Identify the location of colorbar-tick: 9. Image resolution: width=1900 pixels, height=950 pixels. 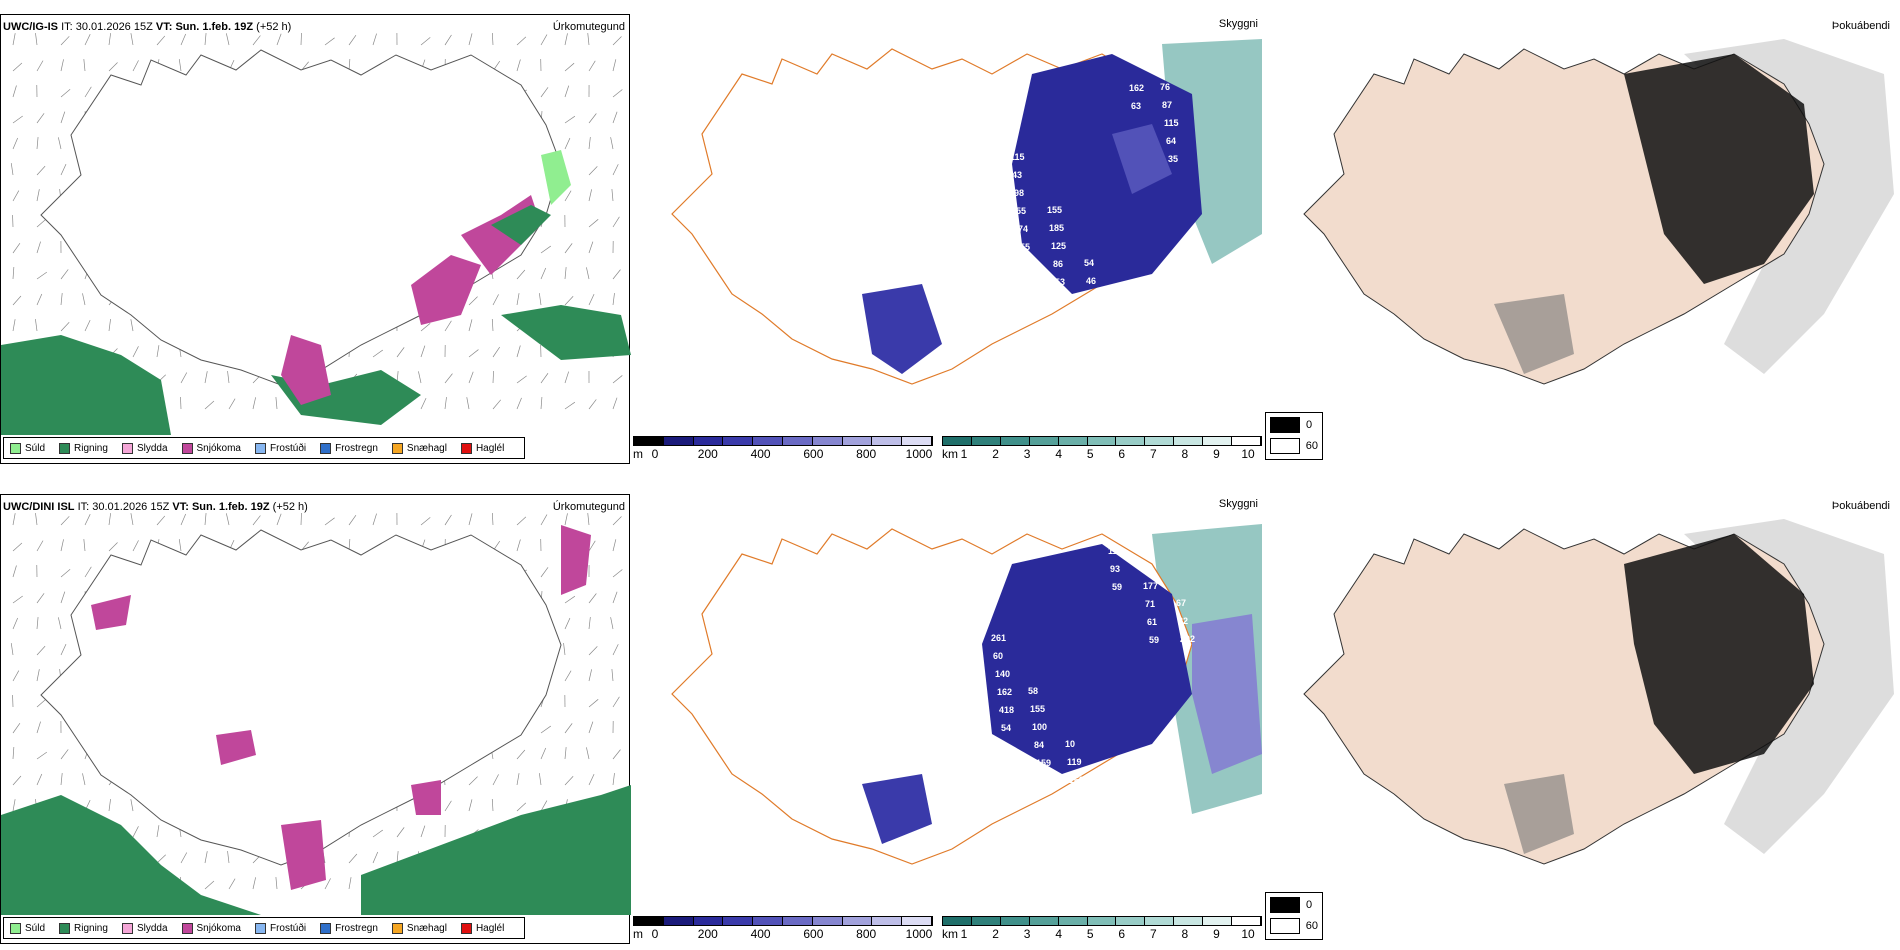
(1216, 454).